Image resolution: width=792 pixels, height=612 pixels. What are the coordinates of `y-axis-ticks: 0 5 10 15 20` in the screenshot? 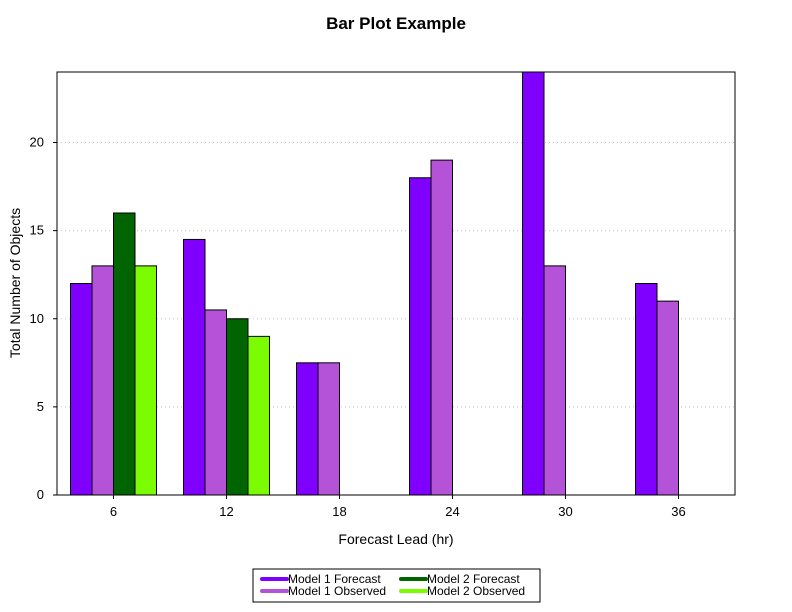 It's located at (43, 318).